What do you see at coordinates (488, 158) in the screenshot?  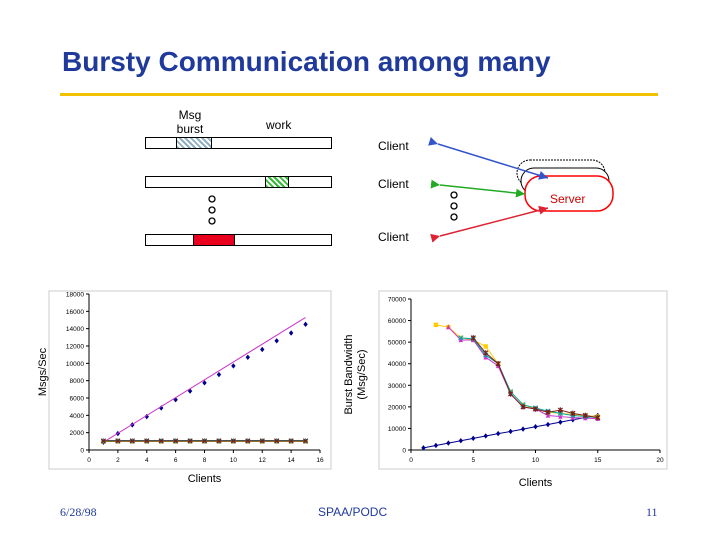 I see `arrow-client1-server` at bounding box center [488, 158].